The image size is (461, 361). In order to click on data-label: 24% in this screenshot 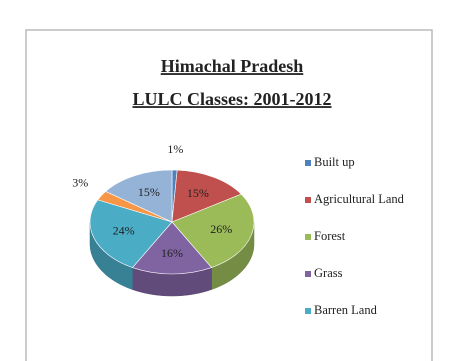, I will do `click(124, 231)`.